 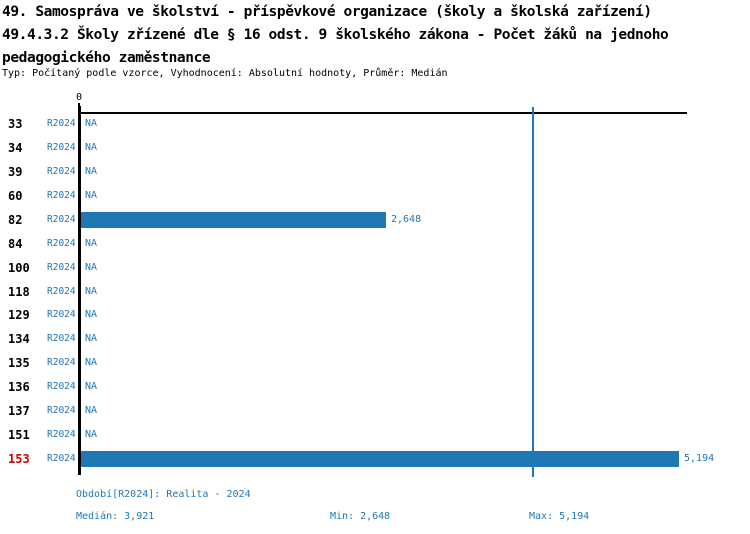 I want to click on bar-value-label: 2,648, so click(x=406, y=219).